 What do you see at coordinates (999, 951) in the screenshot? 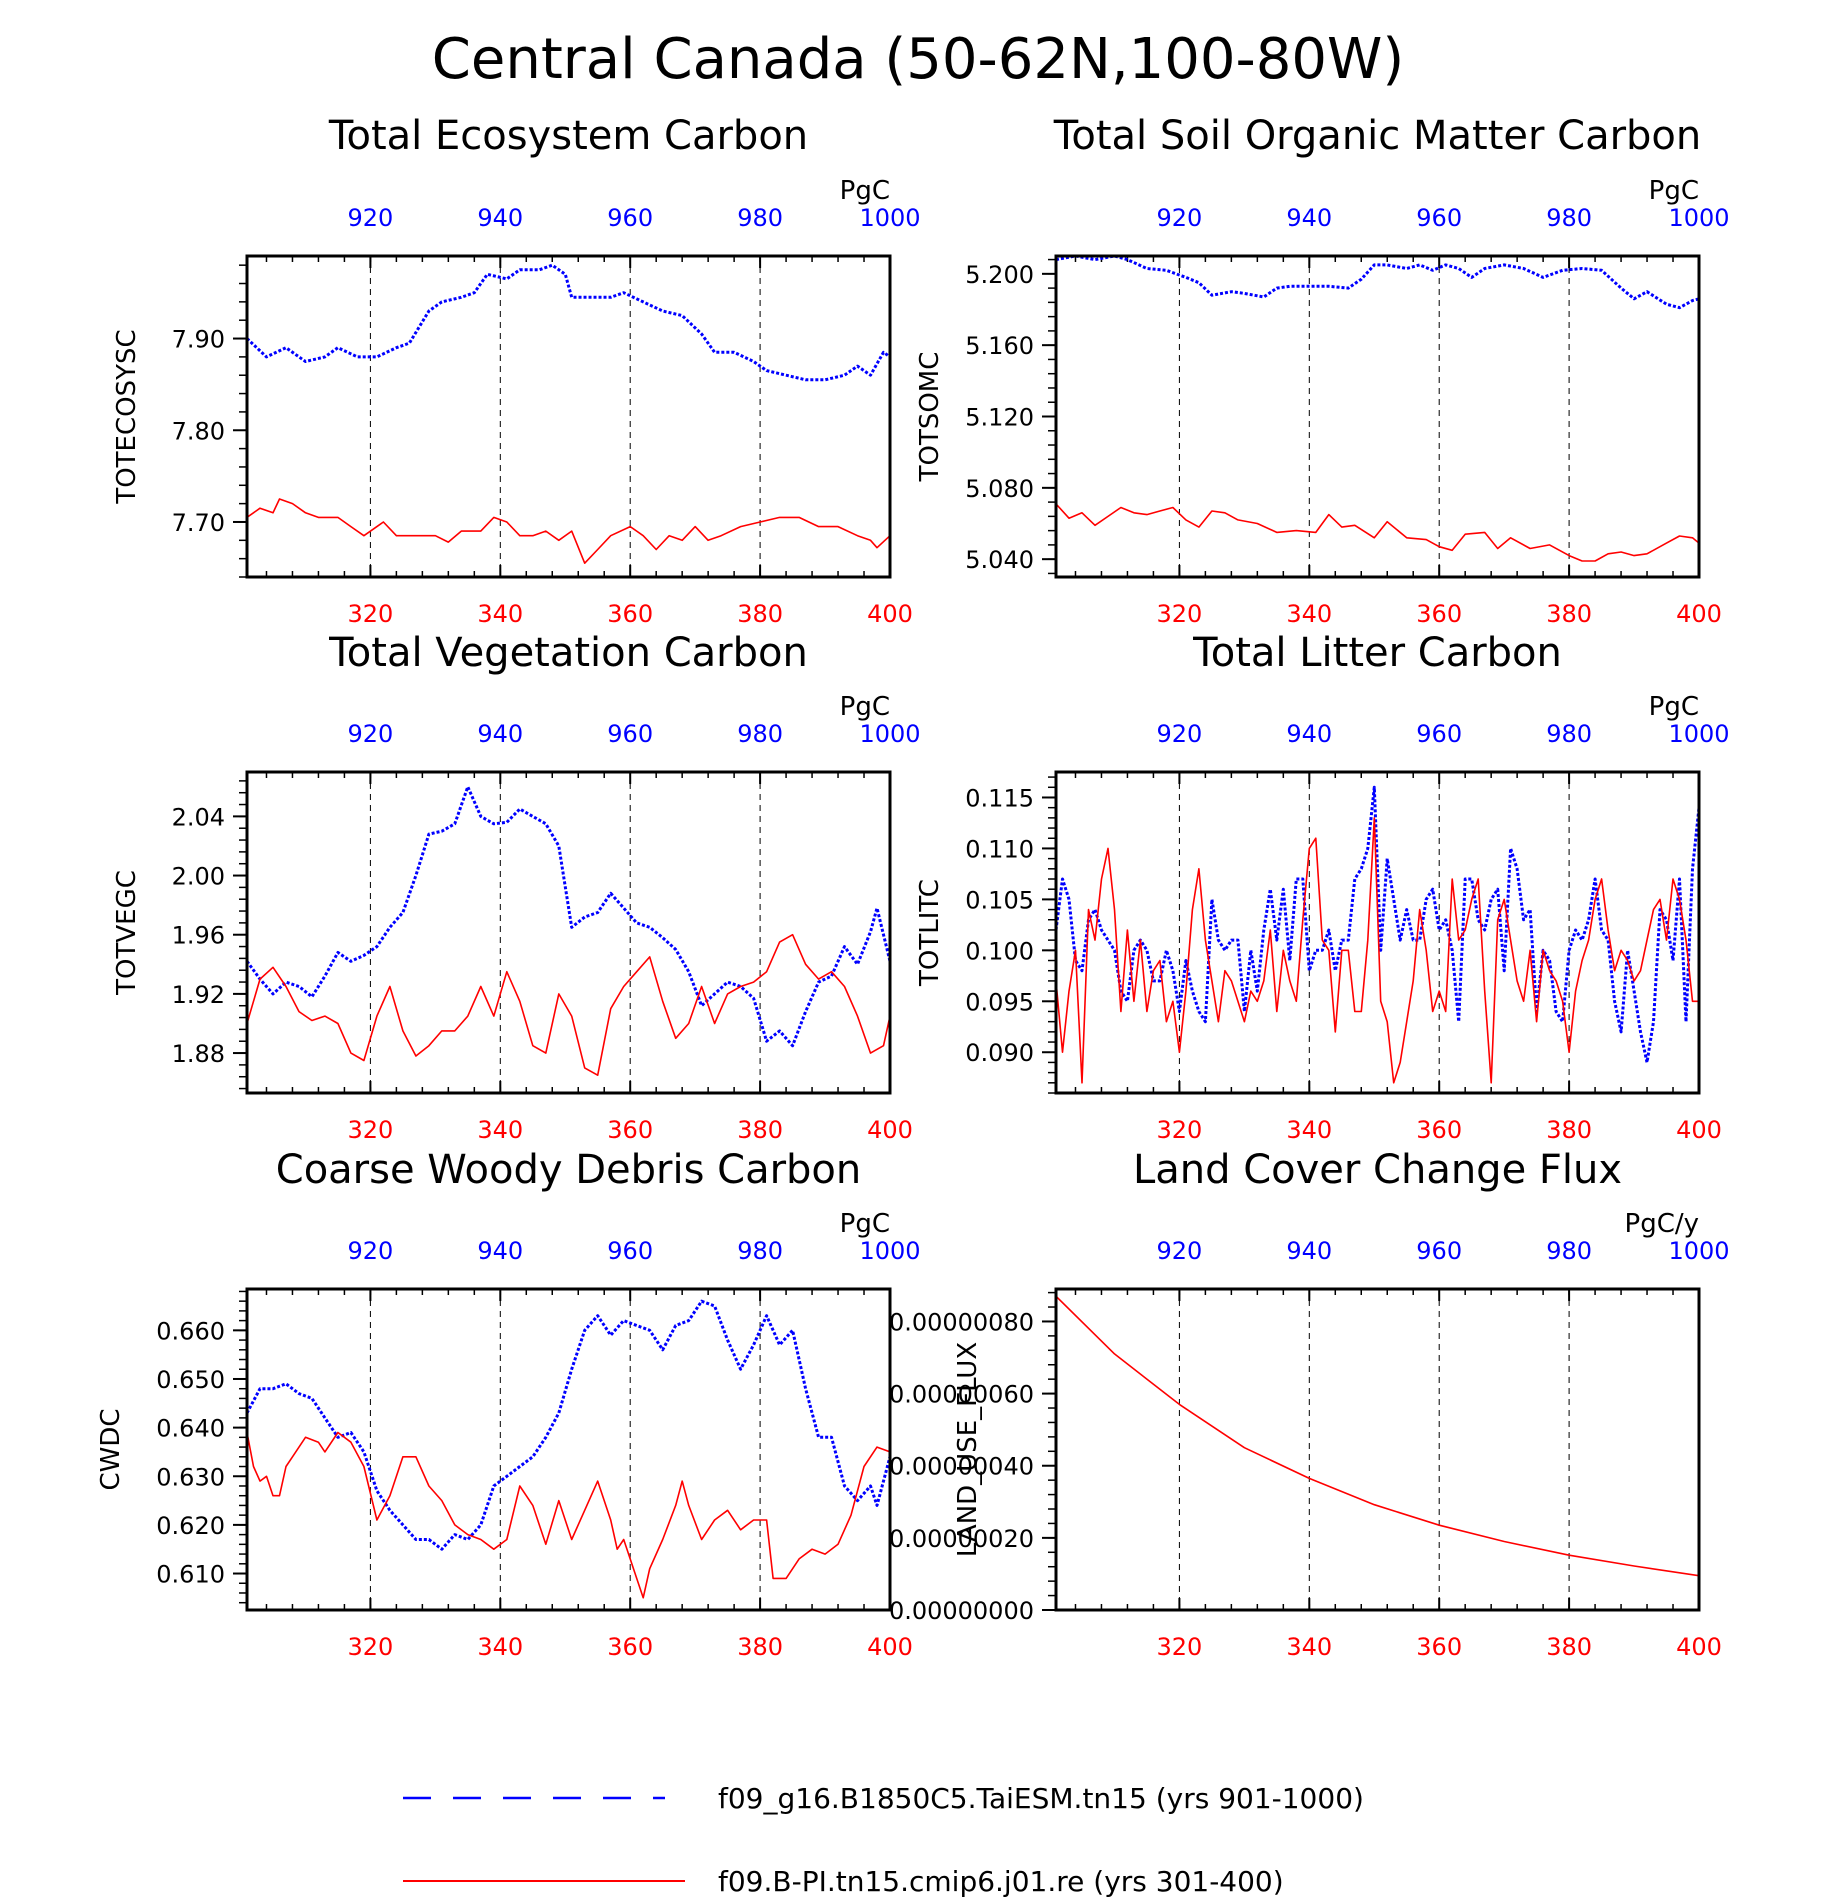
I see `y-tick-label: 0.100` at bounding box center [999, 951].